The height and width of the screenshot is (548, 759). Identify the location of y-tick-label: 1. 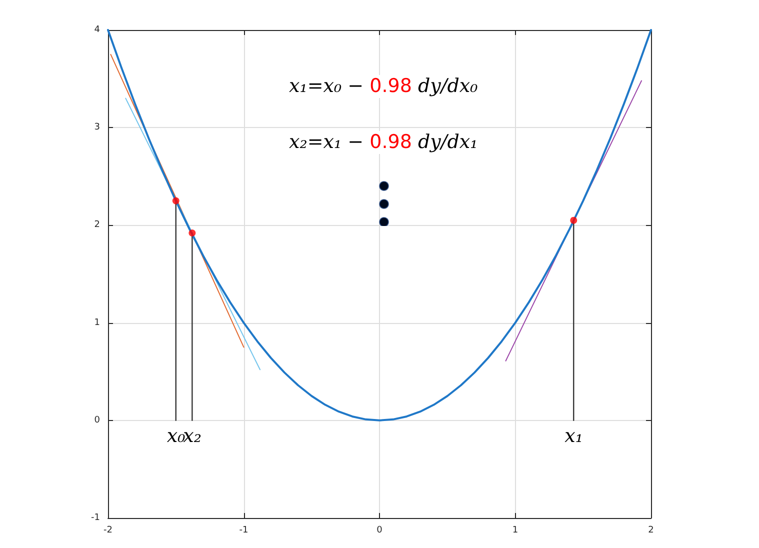
(97, 323).